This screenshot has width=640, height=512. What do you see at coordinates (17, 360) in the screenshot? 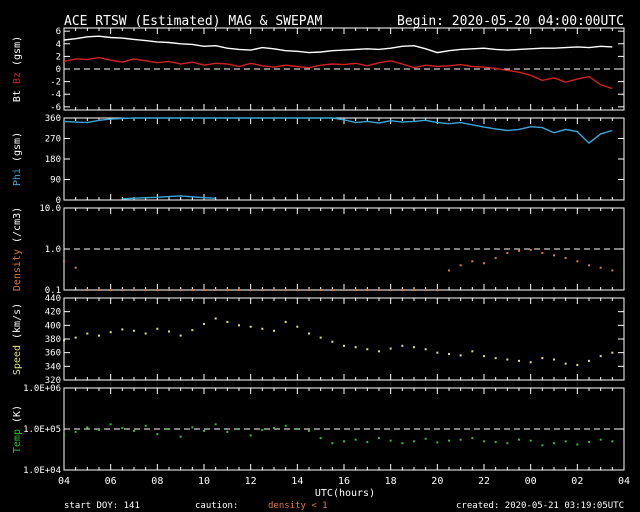
I see `y-axis-label-part: Speed` at bounding box center [17, 360].